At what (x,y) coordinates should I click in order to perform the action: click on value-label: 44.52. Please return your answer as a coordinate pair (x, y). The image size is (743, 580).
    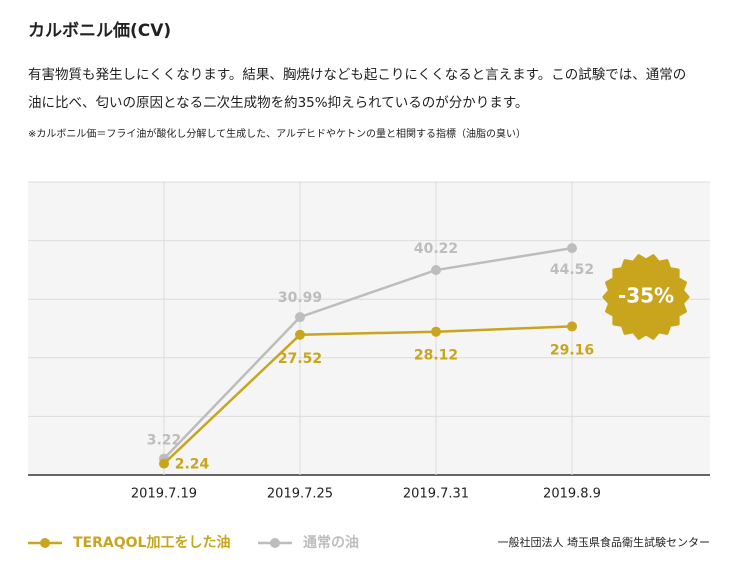
    Looking at the image, I should click on (572, 270).